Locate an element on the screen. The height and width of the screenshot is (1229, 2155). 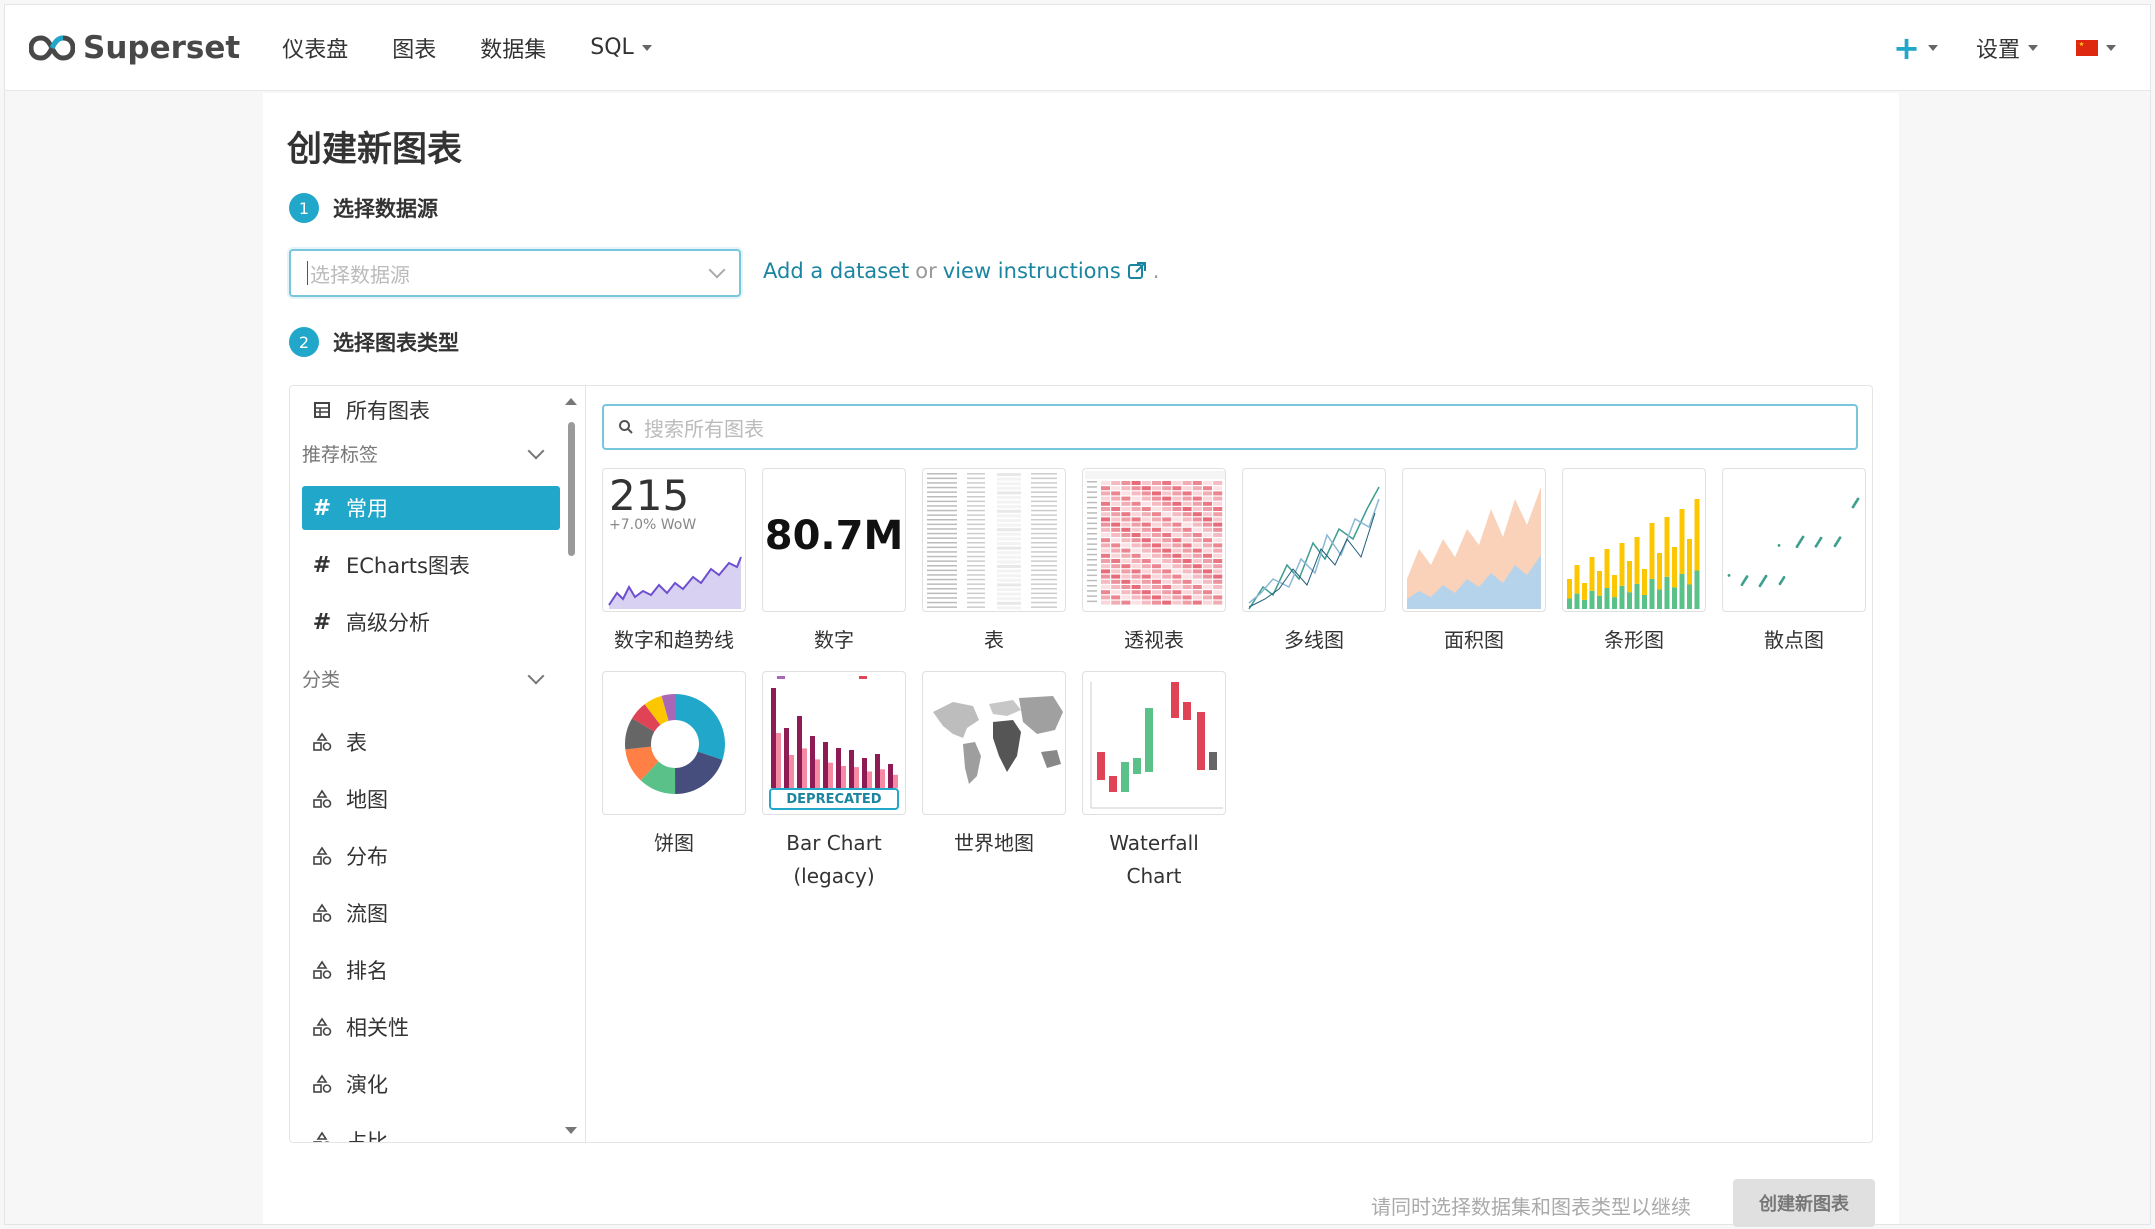
chart-tile-label: 世界地图 is located at coordinates (994, 843).